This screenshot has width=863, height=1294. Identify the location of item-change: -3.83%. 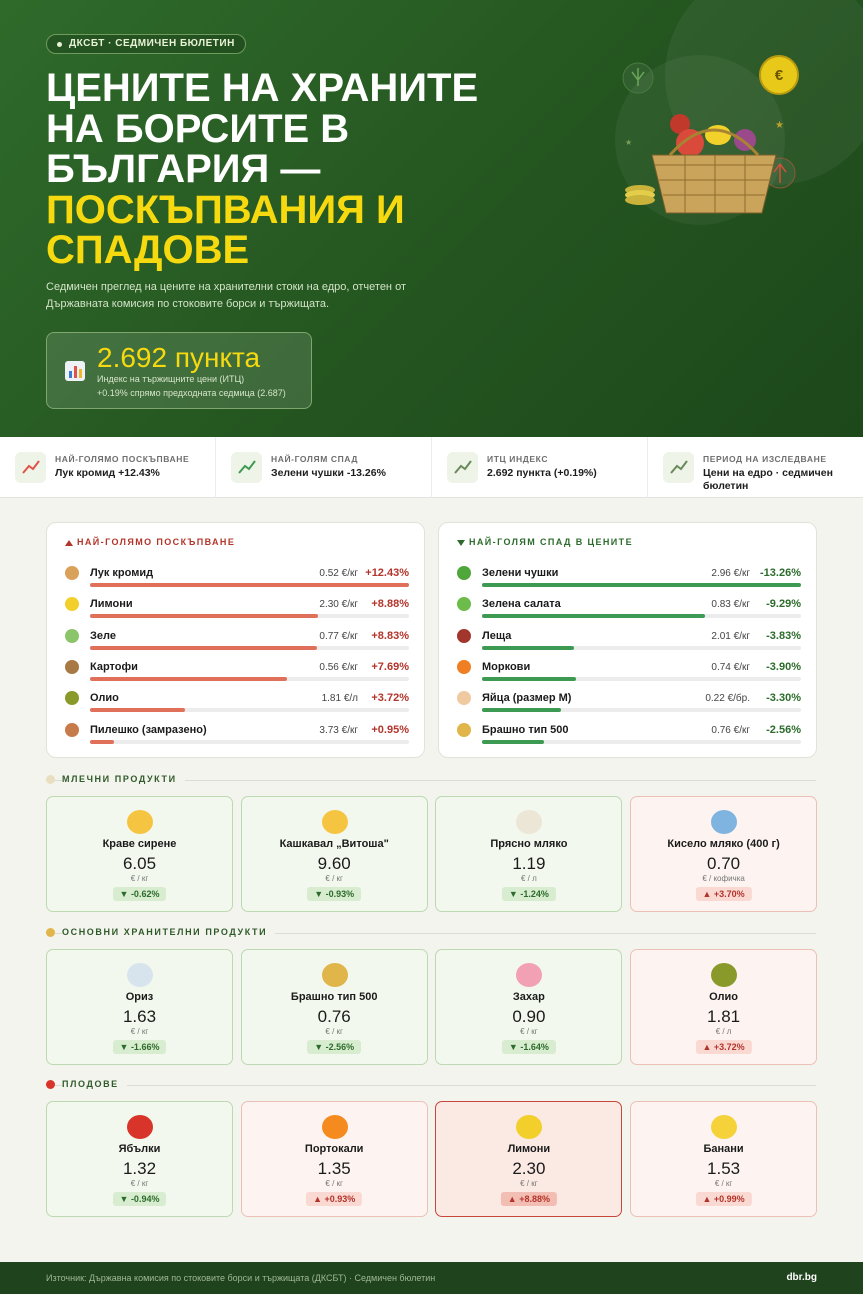
(783, 635).